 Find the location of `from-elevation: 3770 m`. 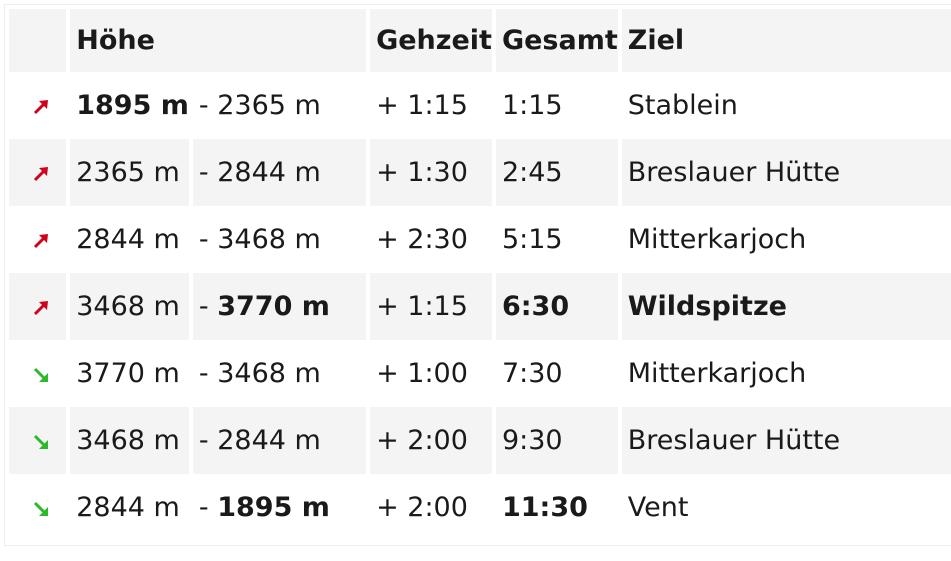

from-elevation: 3770 m is located at coordinates (128, 373).